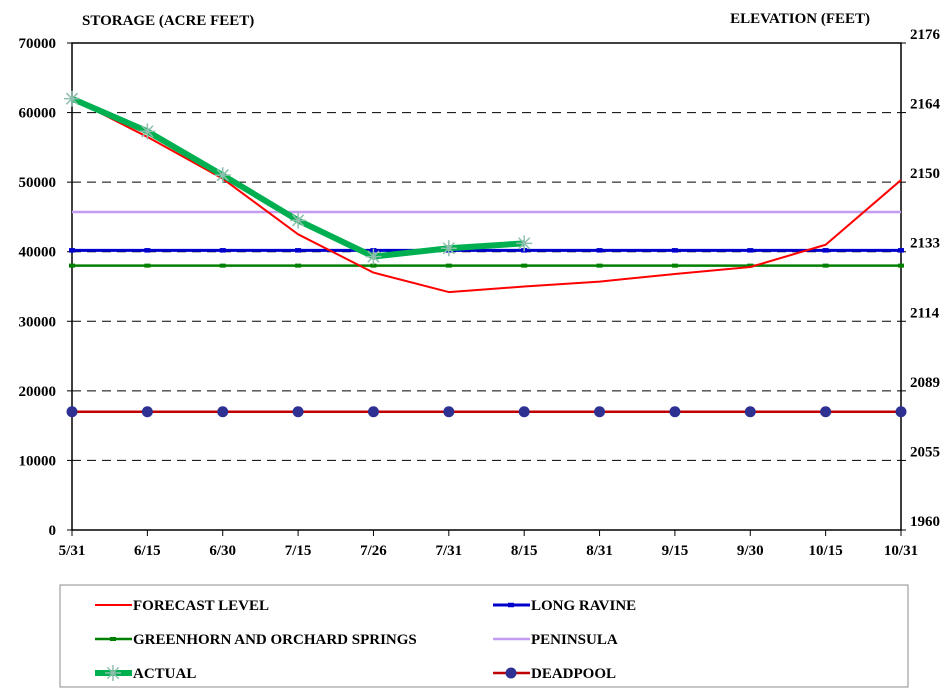  Describe the element at coordinates (750, 551) in the screenshot. I see `x-tick-label: 9/30` at that location.